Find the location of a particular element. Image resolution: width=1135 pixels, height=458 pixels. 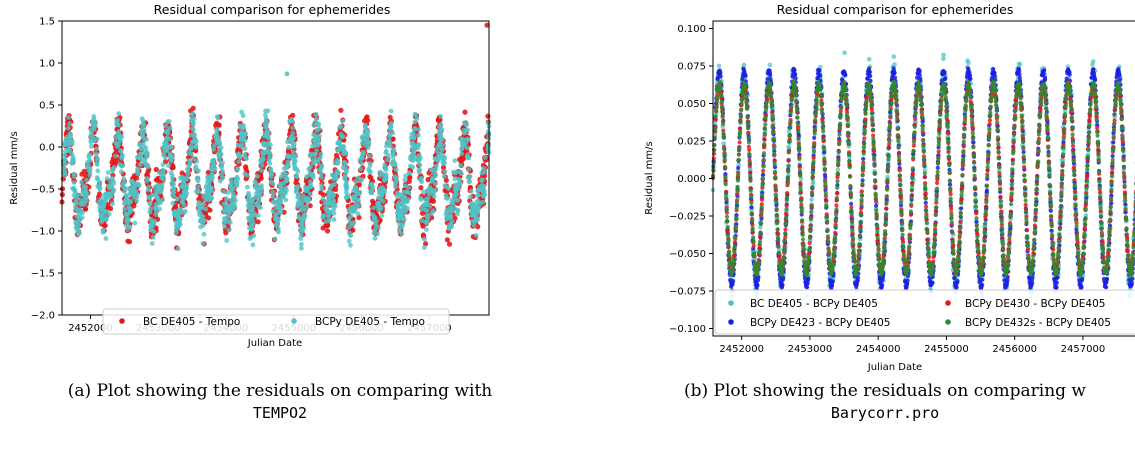

legend-label-bcpy-de405-tempo: BCPy DE405 - Tempo is located at coordinates (370, 322).